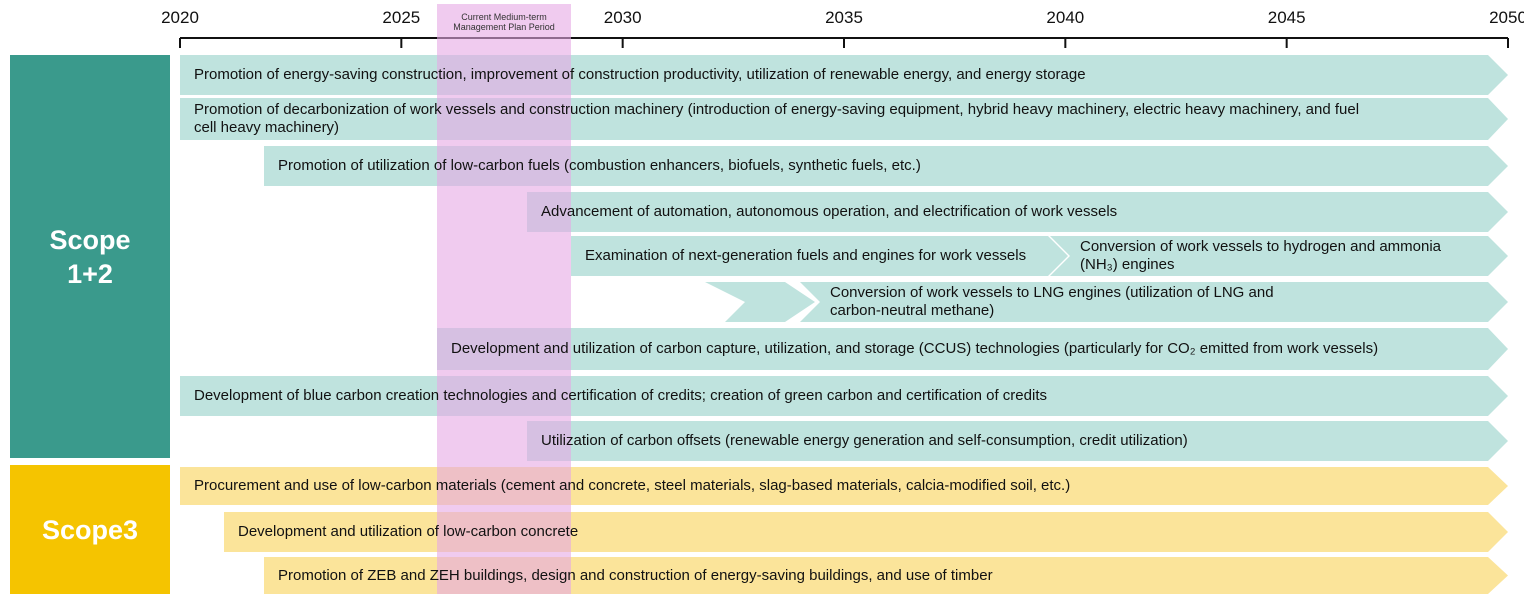 This screenshot has height=594, width=1524. What do you see at coordinates (1065, 17) in the screenshot?
I see `year-label: 2040` at bounding box center [1065, 17].